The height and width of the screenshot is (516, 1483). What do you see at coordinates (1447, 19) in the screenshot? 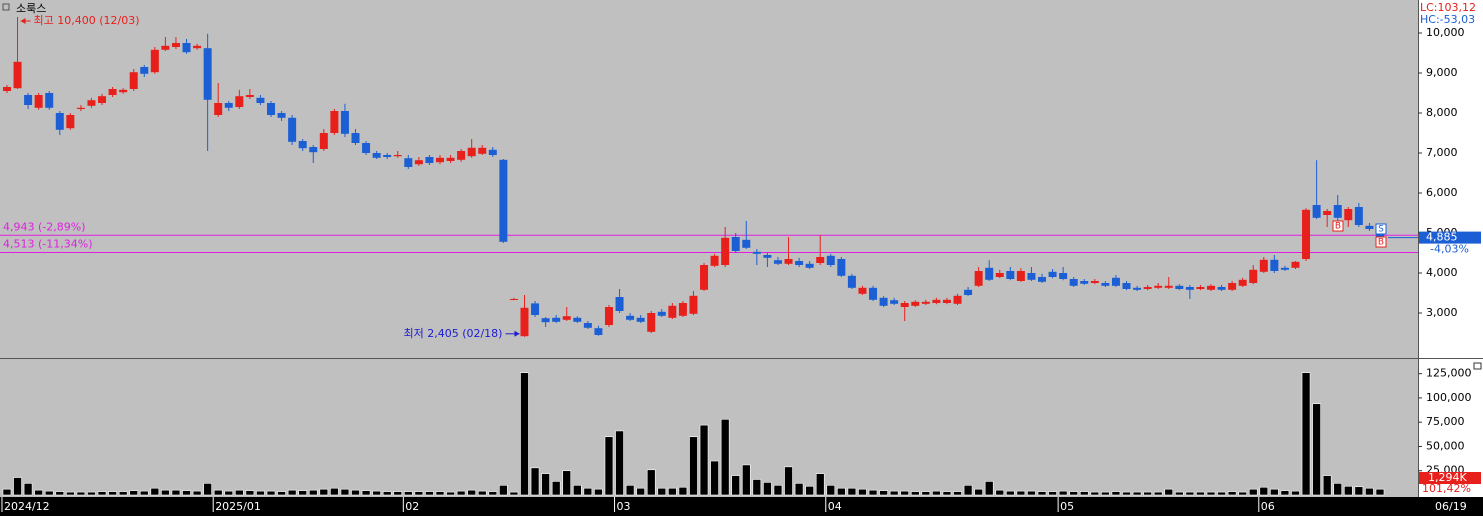
I see `indicator: HC:-53,03` at bounding box center [1447, 19].